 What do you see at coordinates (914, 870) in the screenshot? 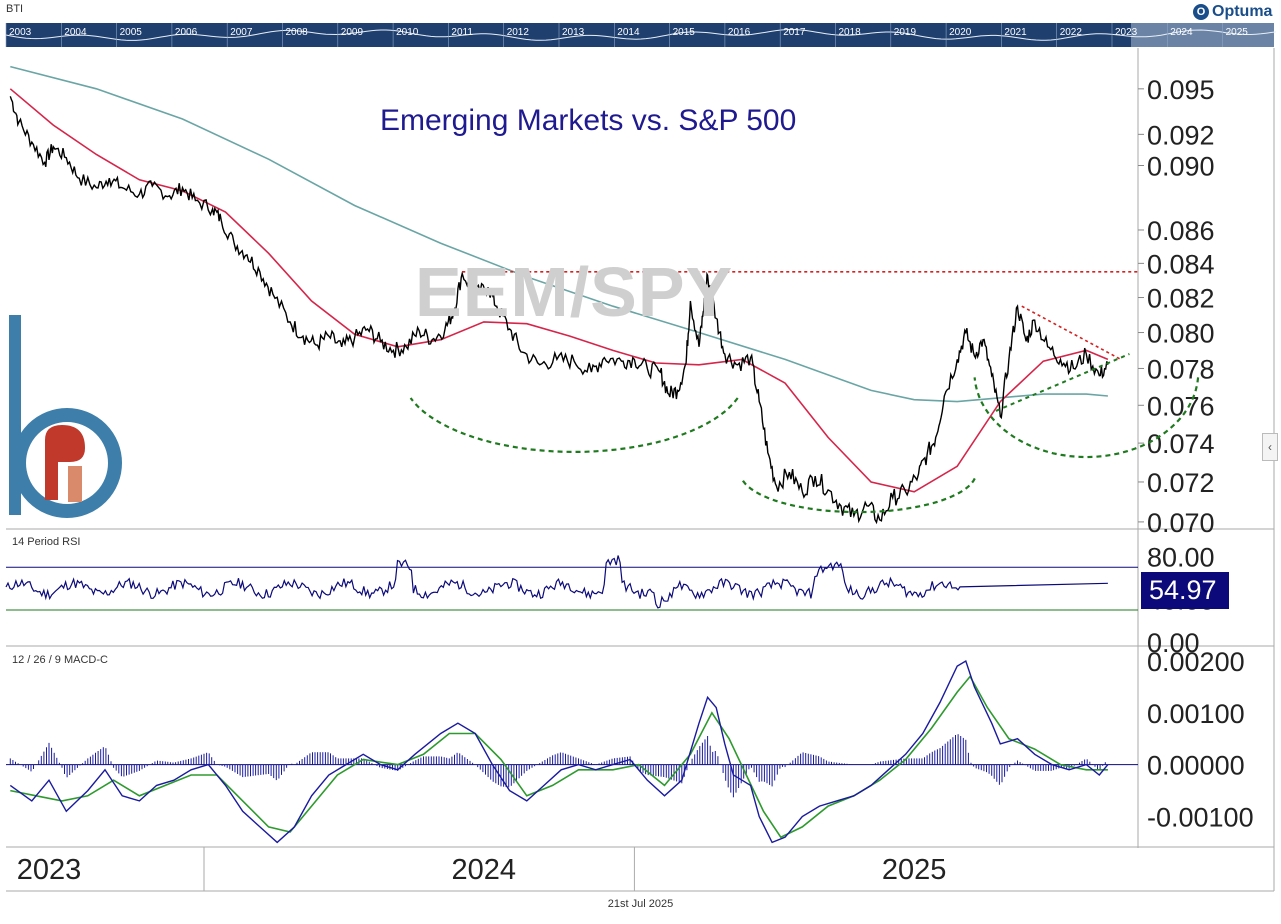
I see `x-axis-year-label: 2025` at bounding box center [914, 870].